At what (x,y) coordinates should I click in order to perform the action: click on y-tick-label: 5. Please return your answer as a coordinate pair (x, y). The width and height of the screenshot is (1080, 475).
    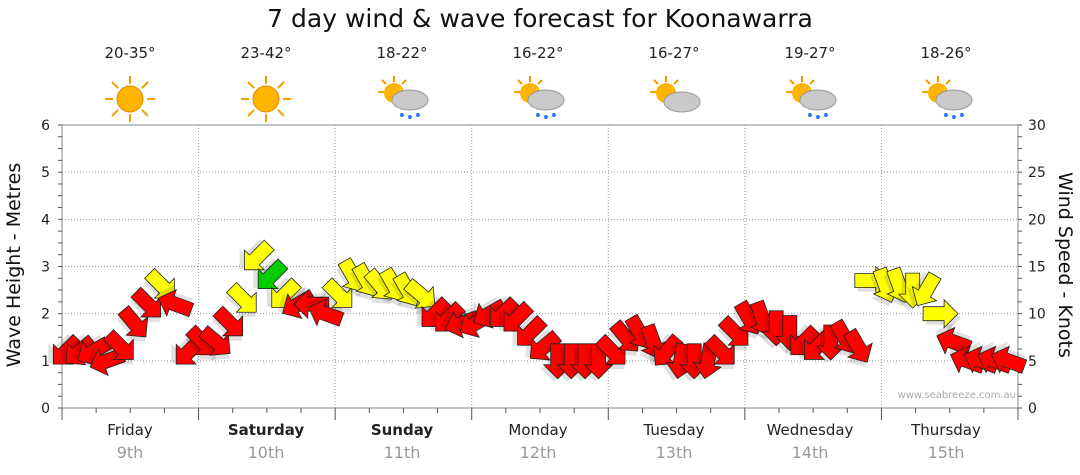
    Looking at the image, I should click on (45, 173).